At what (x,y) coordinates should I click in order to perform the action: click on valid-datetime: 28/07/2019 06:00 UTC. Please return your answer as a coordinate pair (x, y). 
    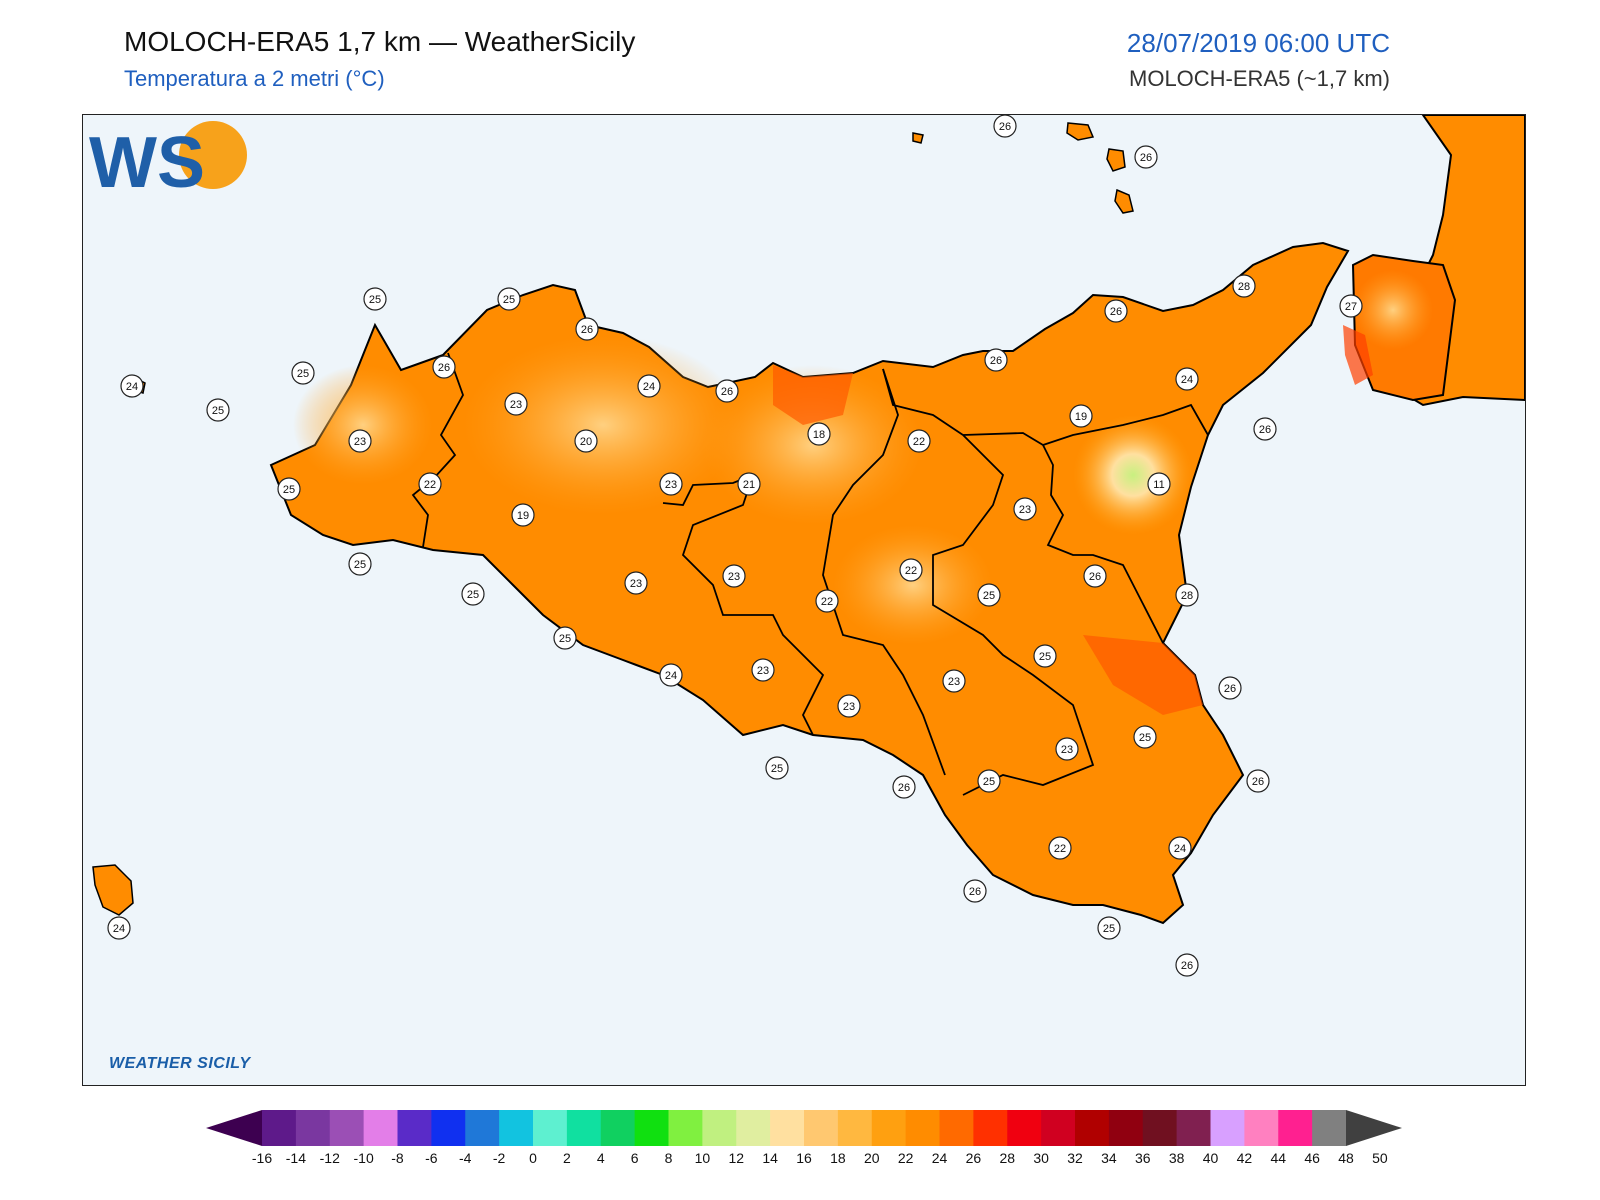
    Looking at the image, I should click on (1258, 43).